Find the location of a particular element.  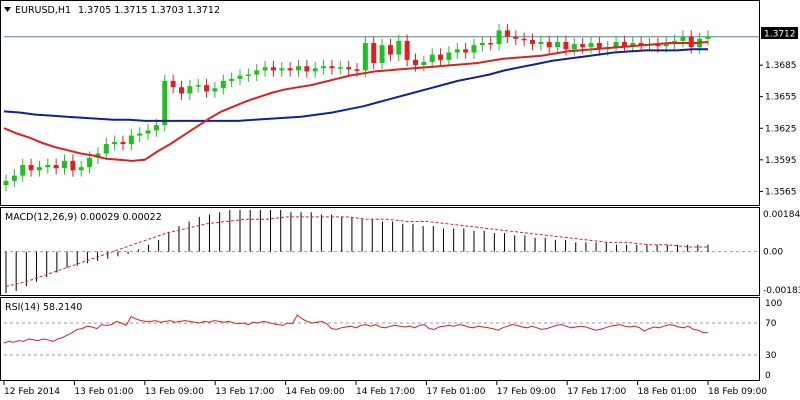

rsi-axis-label: 100 is located at coordinates (773, 304).